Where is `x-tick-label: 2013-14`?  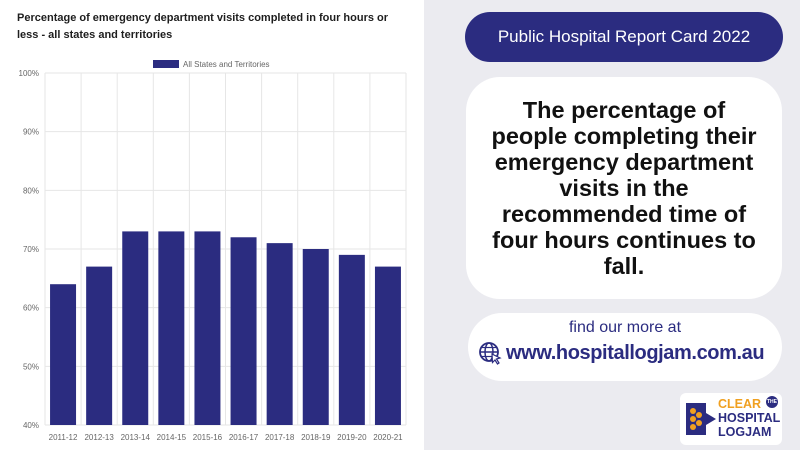
x-tick-label: 2013-14 is located at coordinates (136, 437).